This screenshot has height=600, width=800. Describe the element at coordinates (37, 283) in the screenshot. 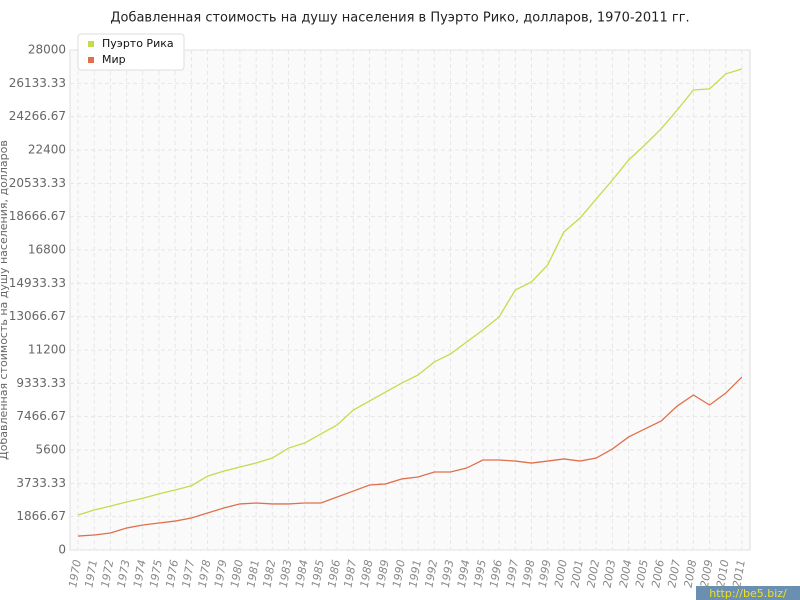

I see `y-tick-label: 14933.33` at that location.